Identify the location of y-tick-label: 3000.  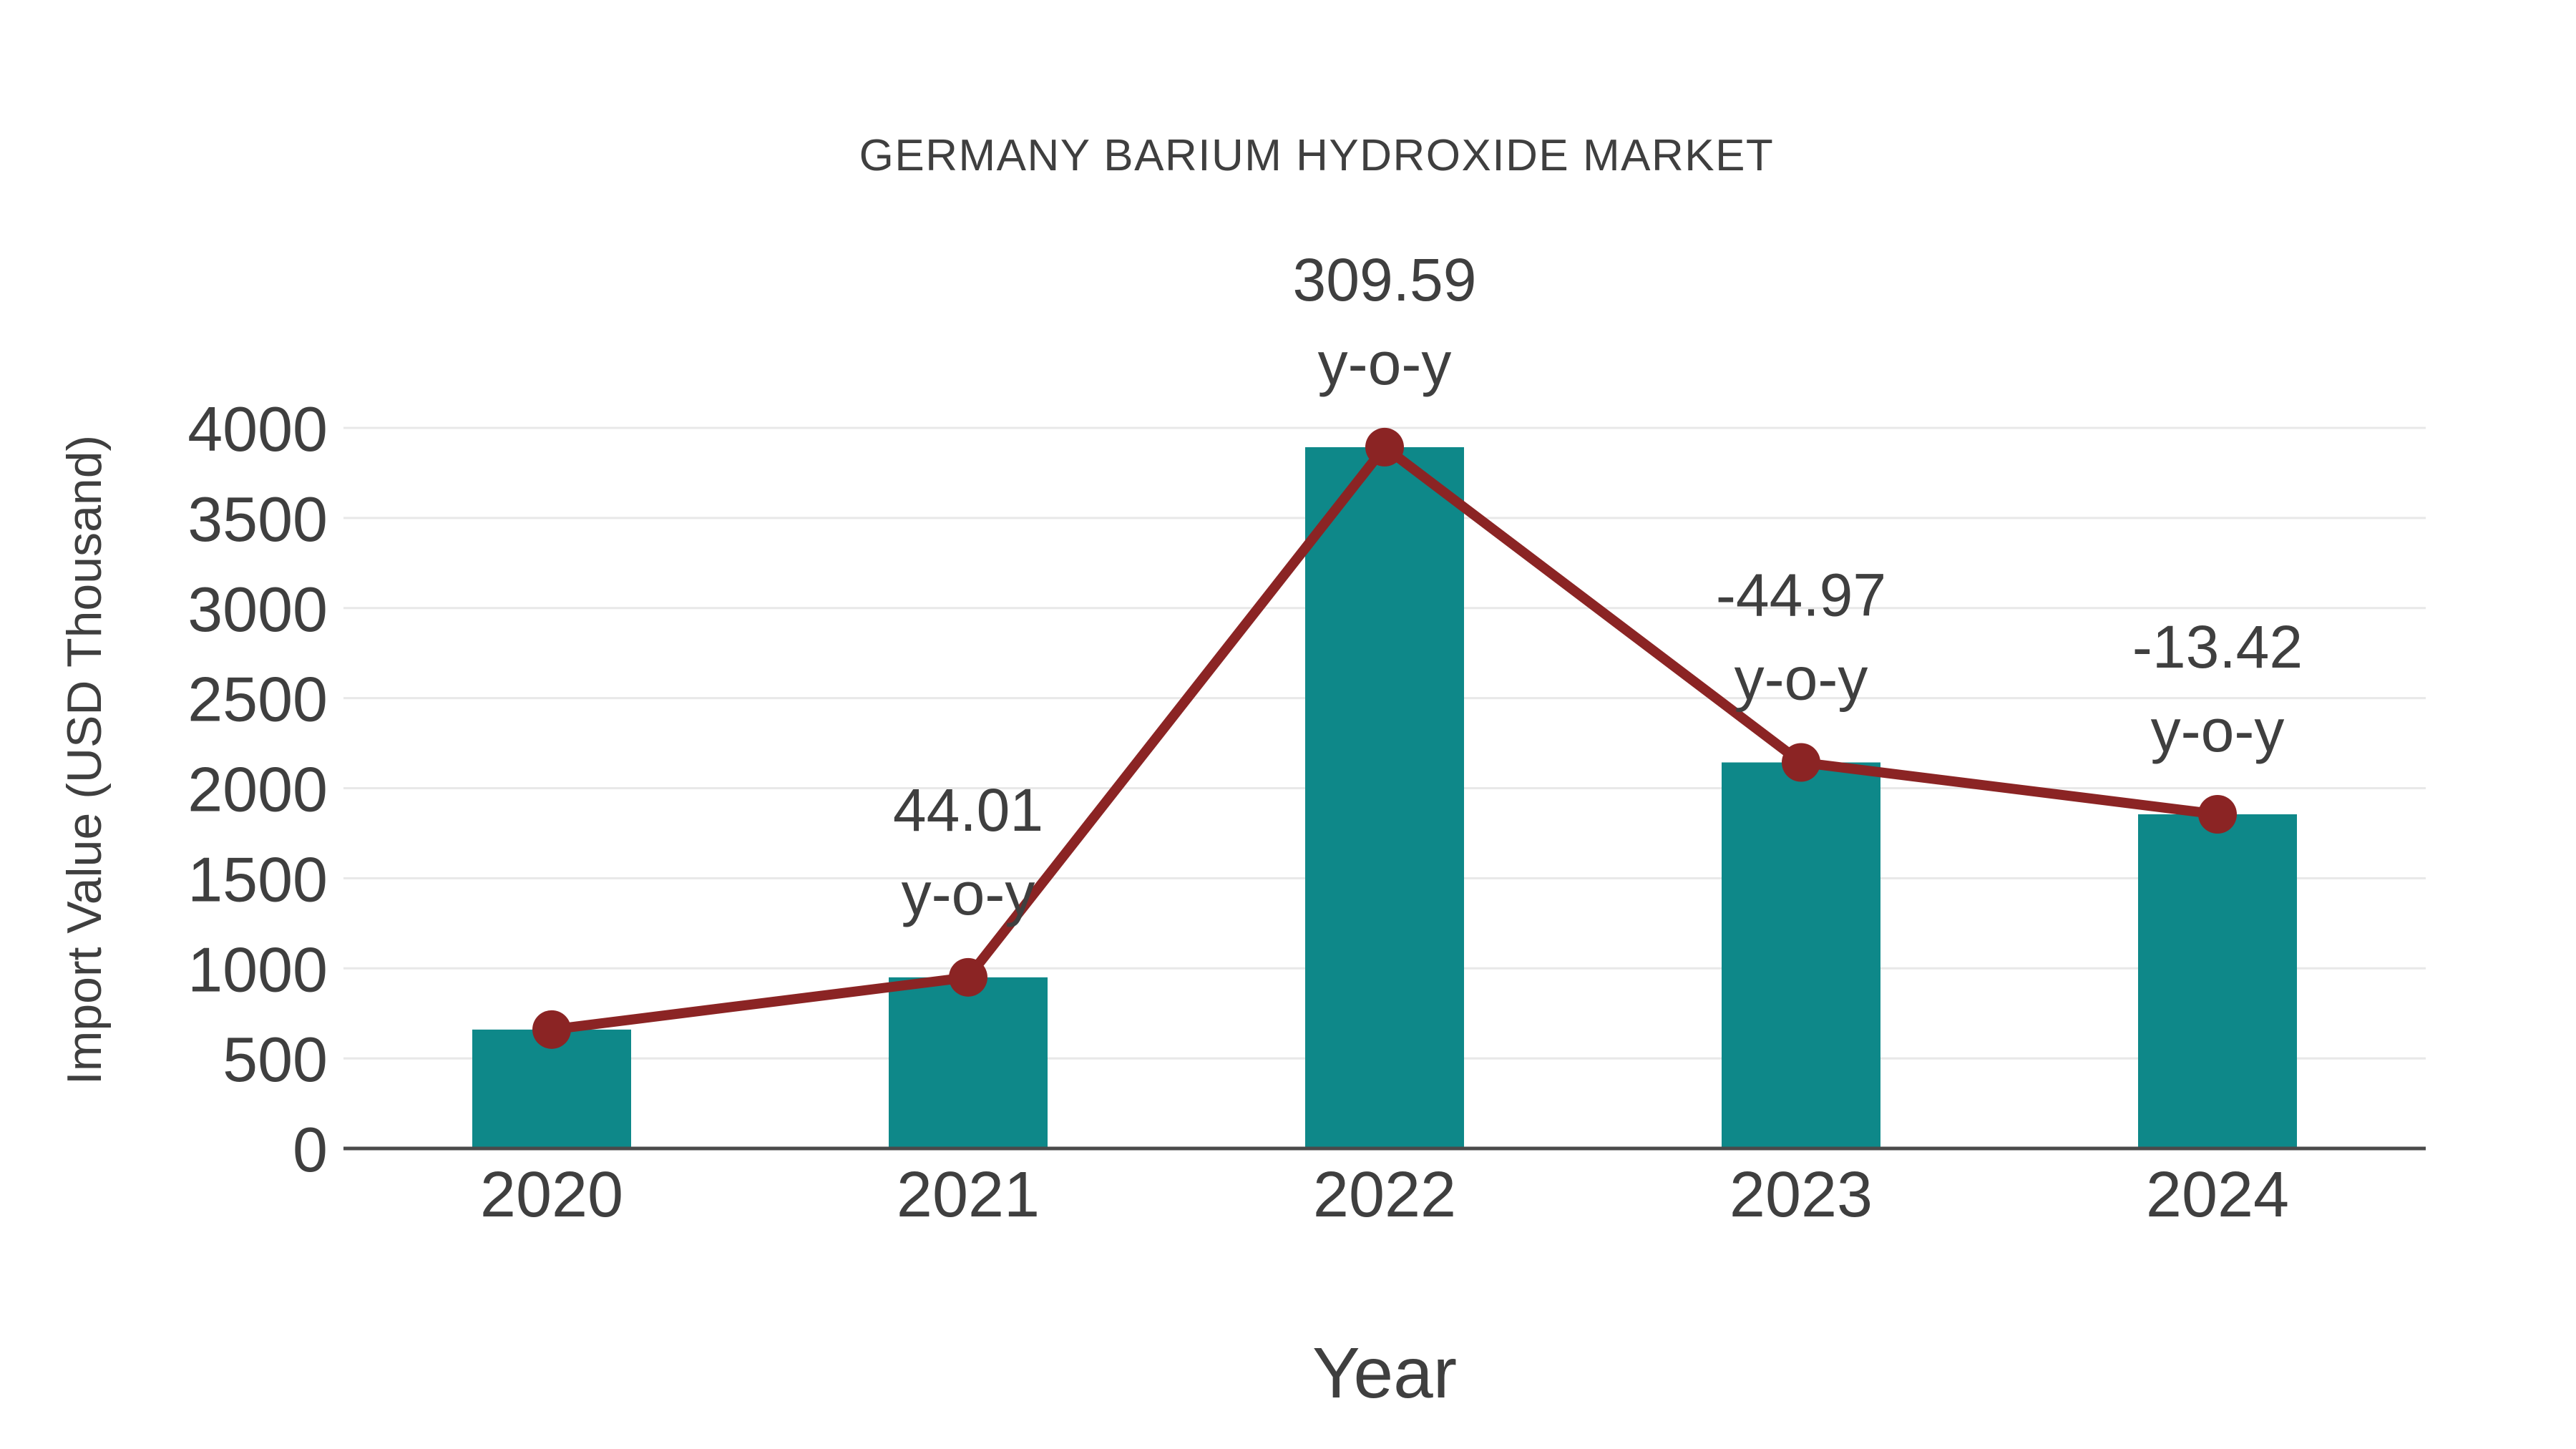
(257, 609).